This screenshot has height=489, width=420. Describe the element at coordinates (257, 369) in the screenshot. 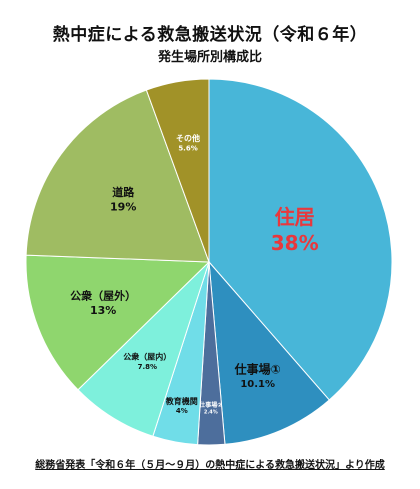

I see `slice-label: 仕事場①` at that location.